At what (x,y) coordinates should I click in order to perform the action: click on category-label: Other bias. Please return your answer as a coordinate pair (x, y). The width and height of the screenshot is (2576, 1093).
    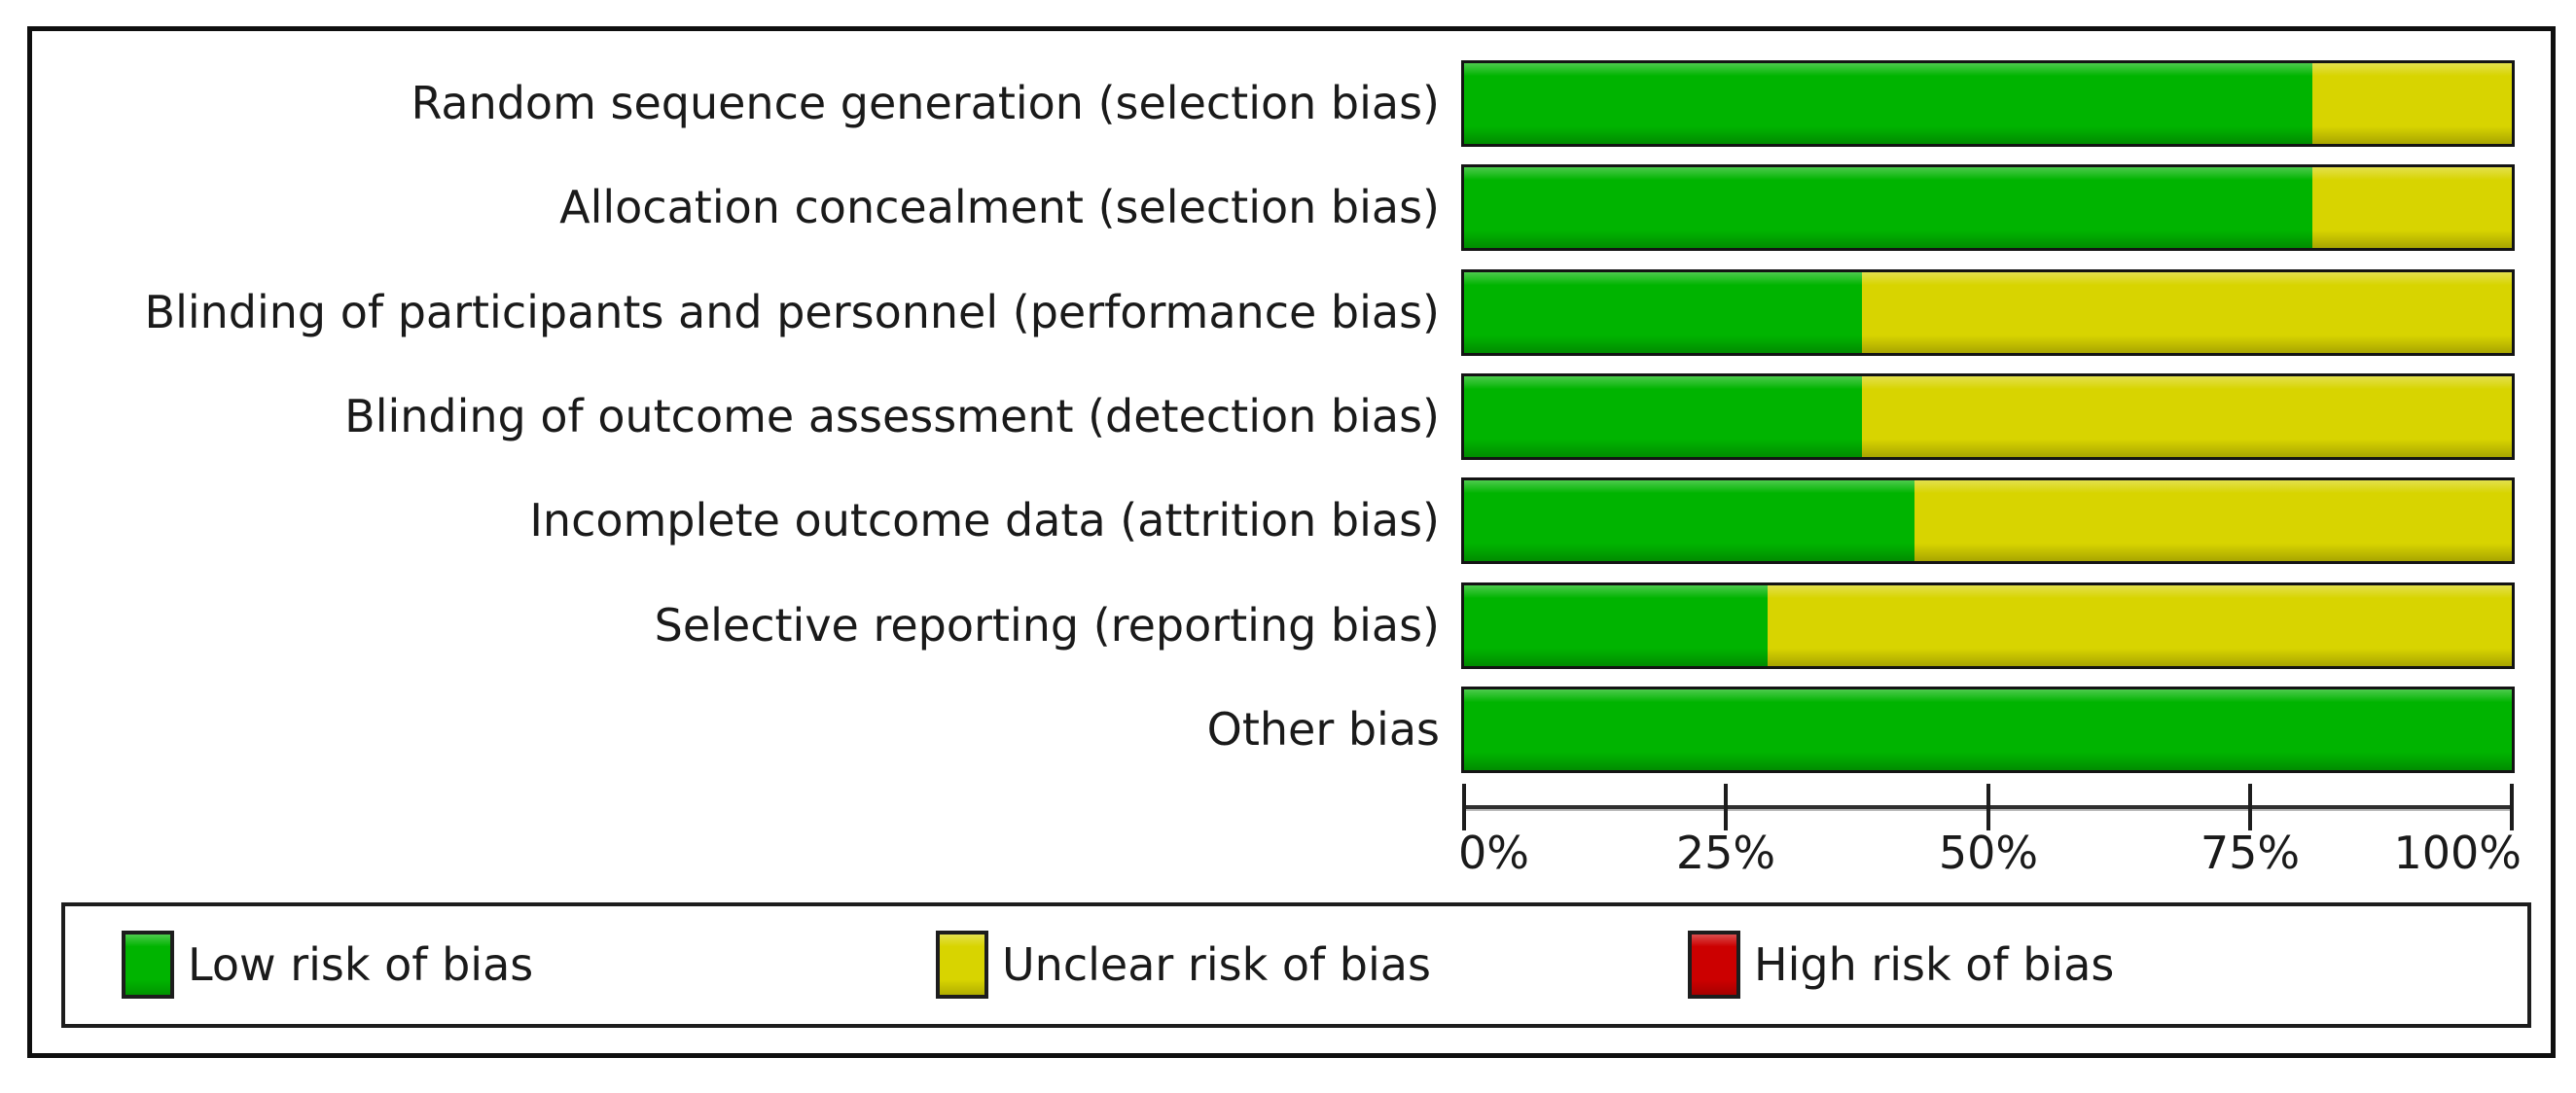
    Looking at the image, I should click on (1323, 730).